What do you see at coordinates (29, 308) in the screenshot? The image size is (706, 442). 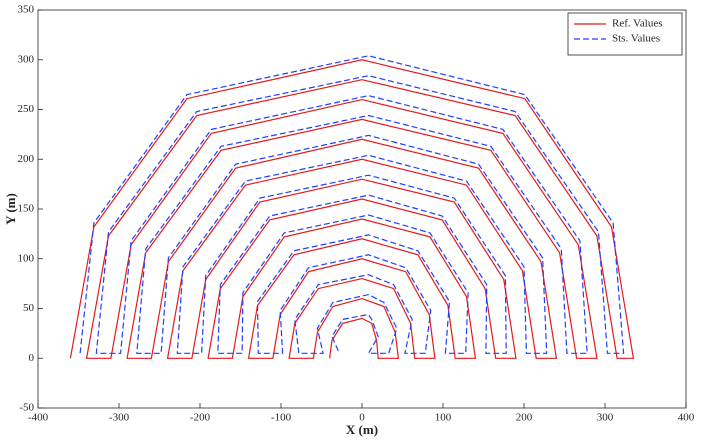 I see `y-tick-label: 50` at bounding box center [29, 308].